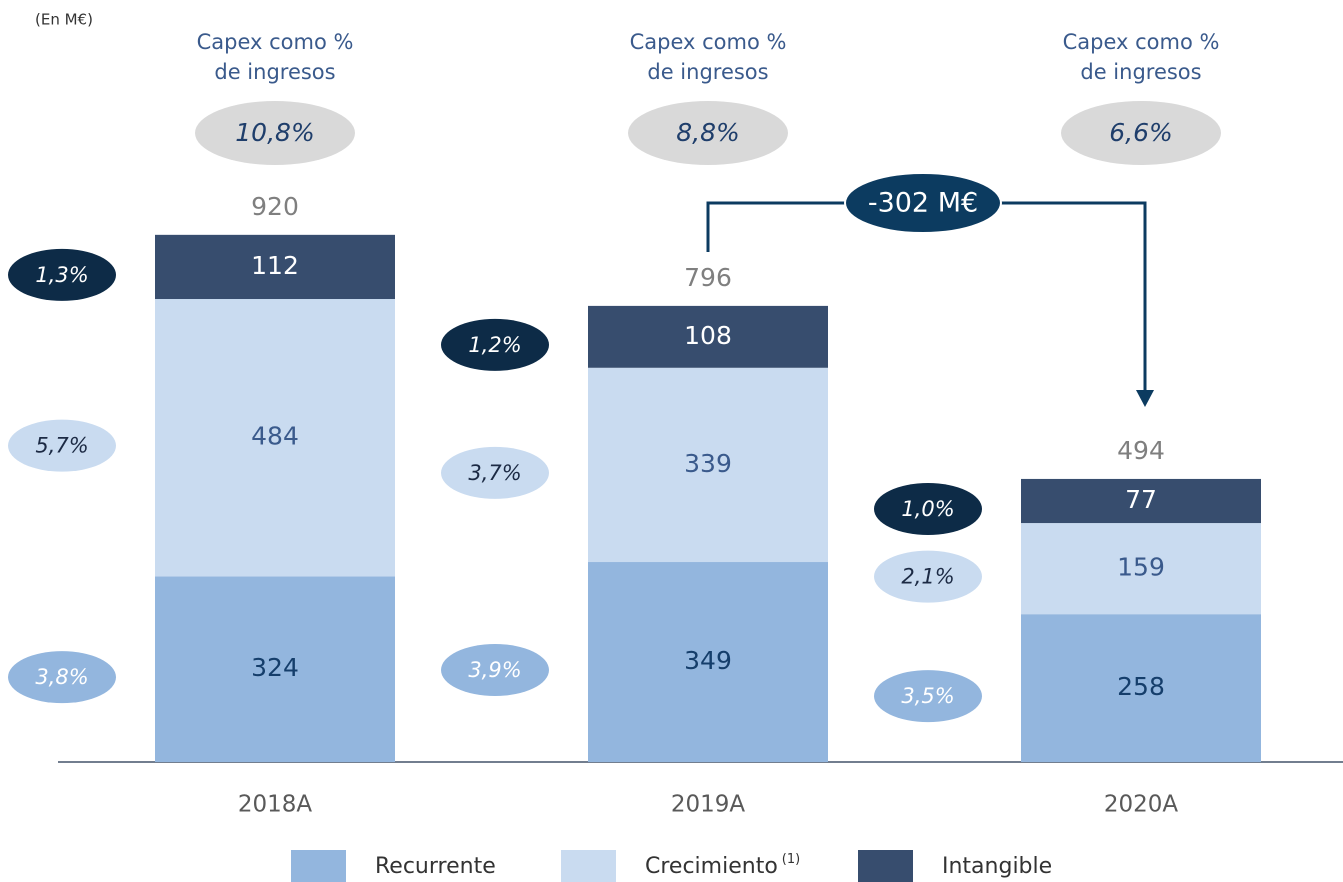 Image resolution: width=1343 pixels, height=882 pixels. I want to click on share-label: 1,2%, so click(494, 345).